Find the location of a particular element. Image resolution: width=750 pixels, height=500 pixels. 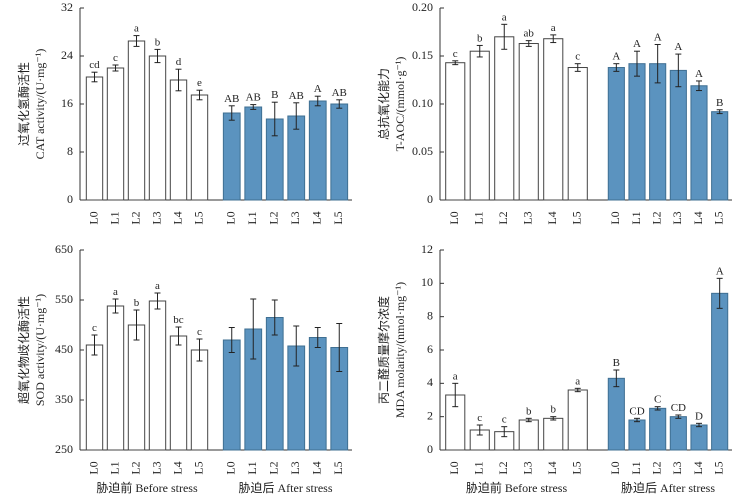

group-label: 胁迫后 After stress is located at coordinates (668, 487).